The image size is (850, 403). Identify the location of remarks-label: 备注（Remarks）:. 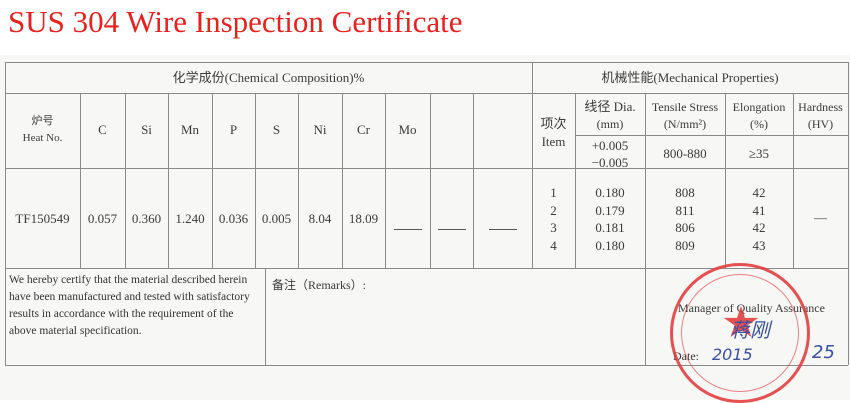
(319, 285).